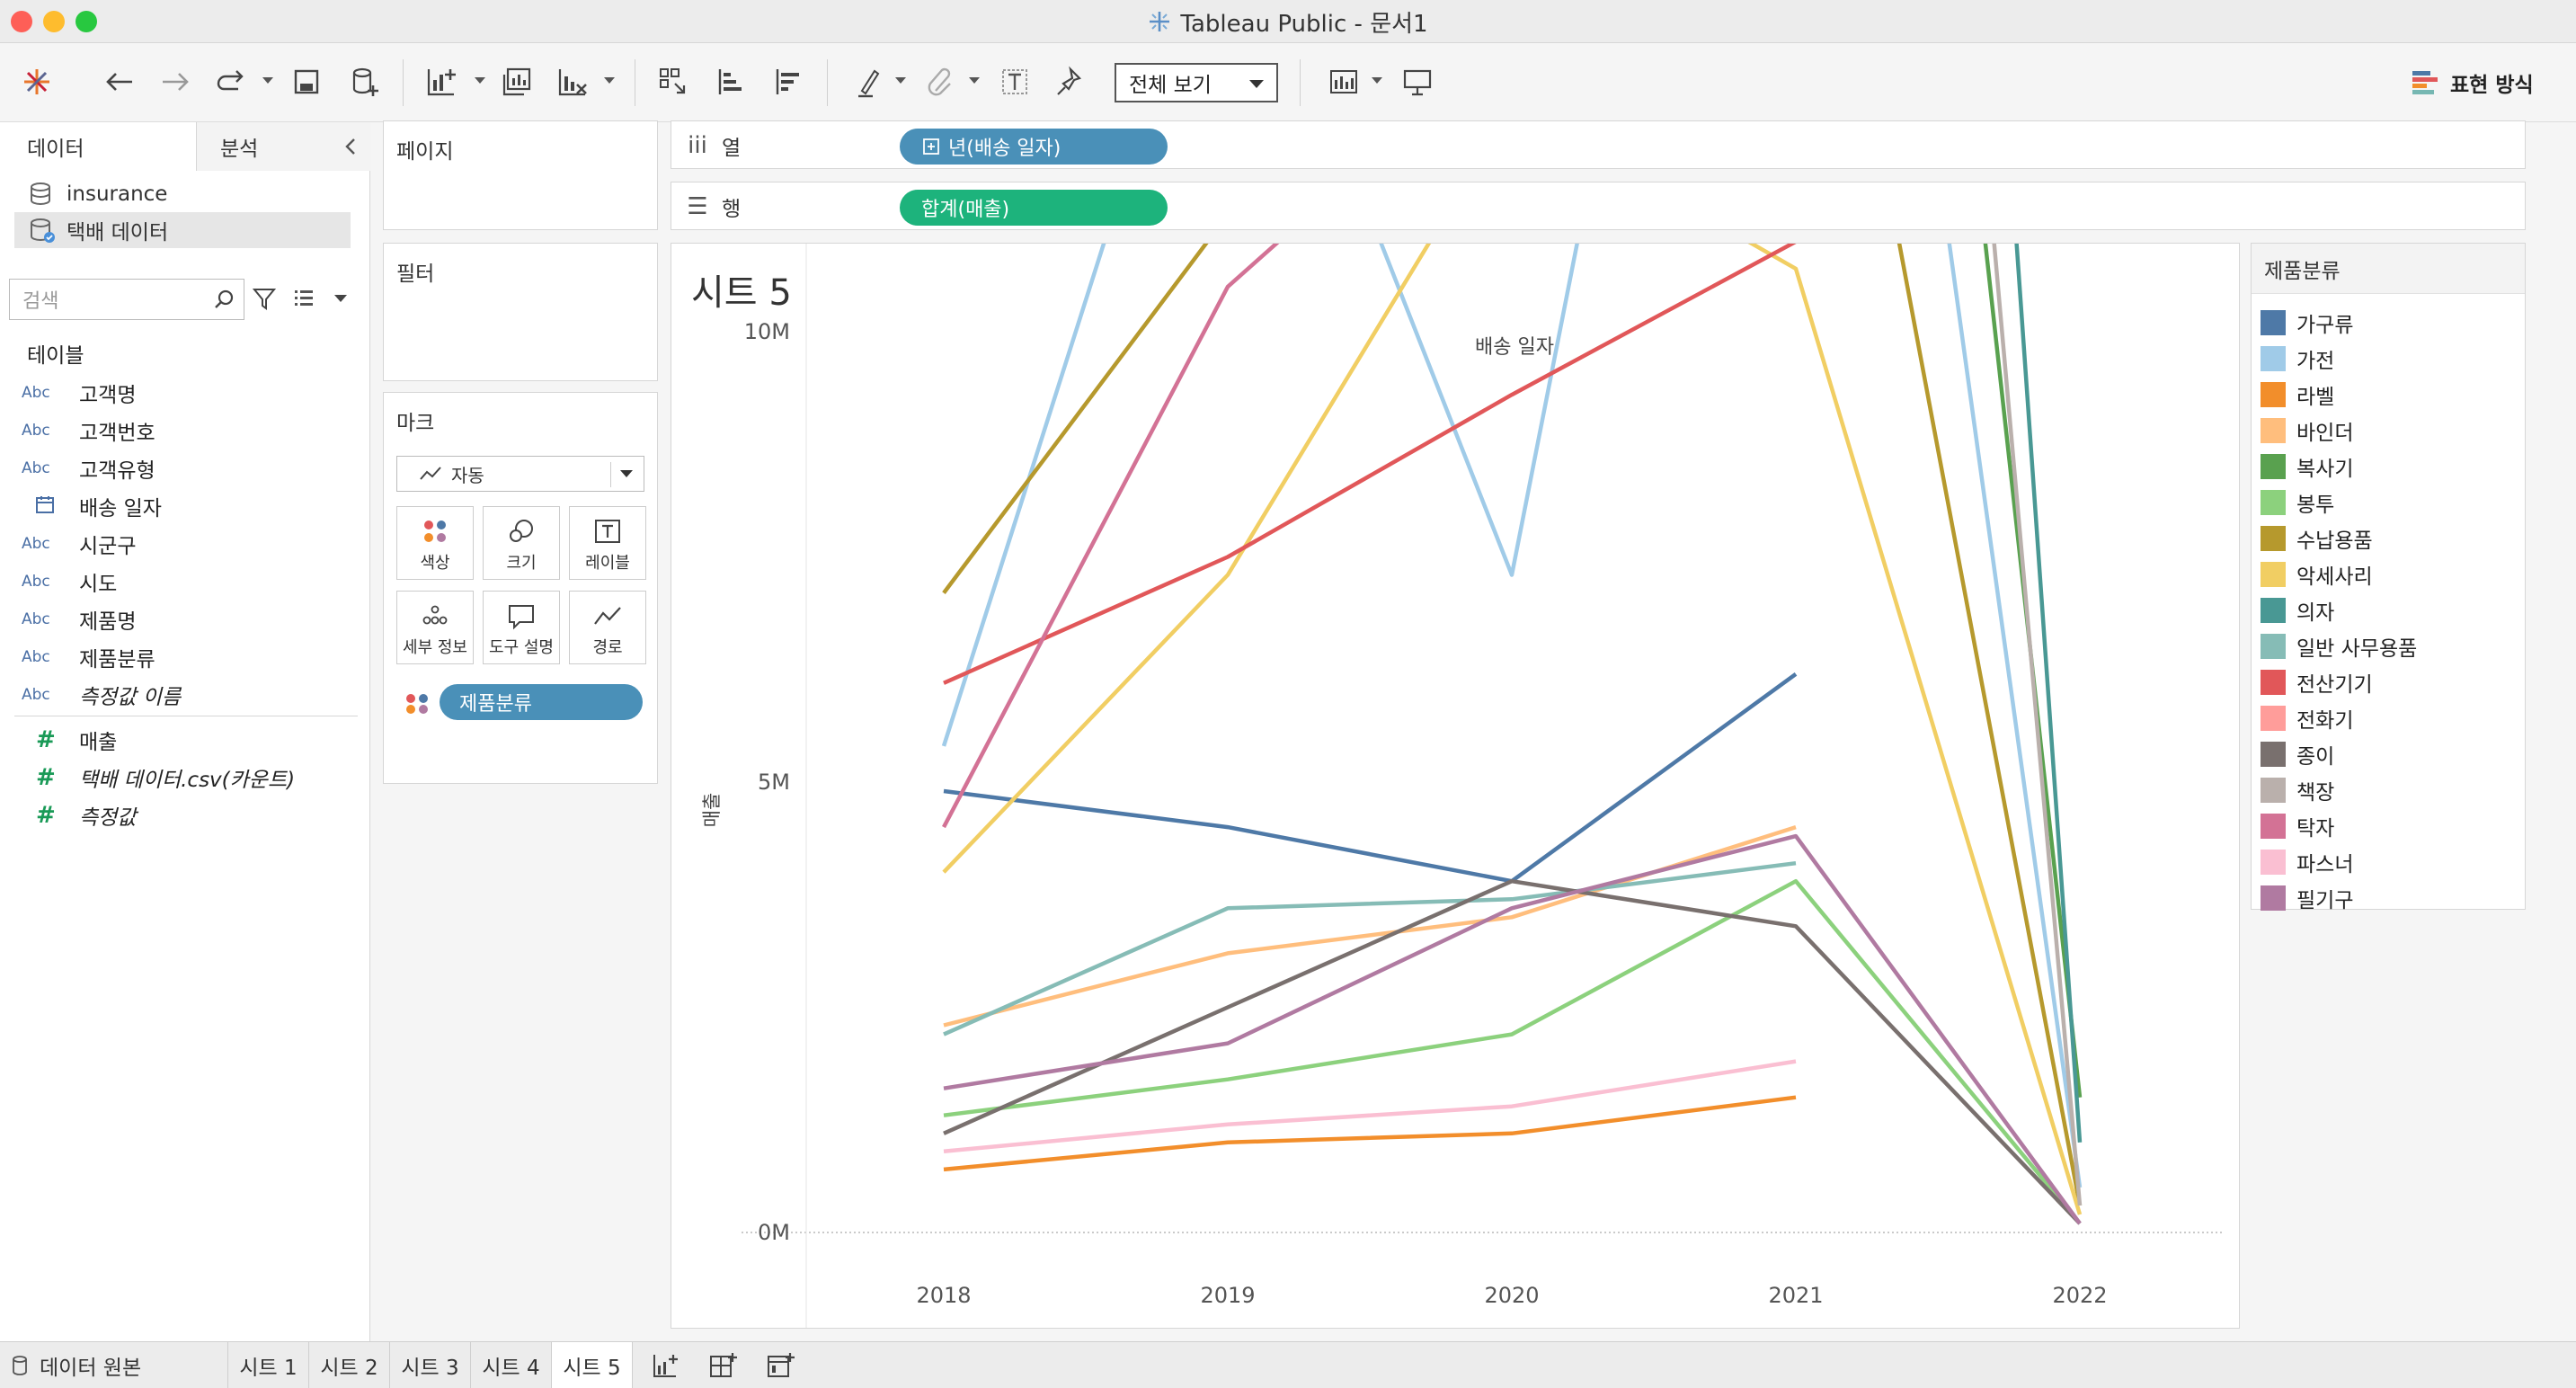 Image resolution: width=2576 pixels, height=1388 pixels. What do you see at coordinates (592, 1365) in the screenshot?
I see `sheet-tab-5: 시트 5` at bounding box center [592, 1365].